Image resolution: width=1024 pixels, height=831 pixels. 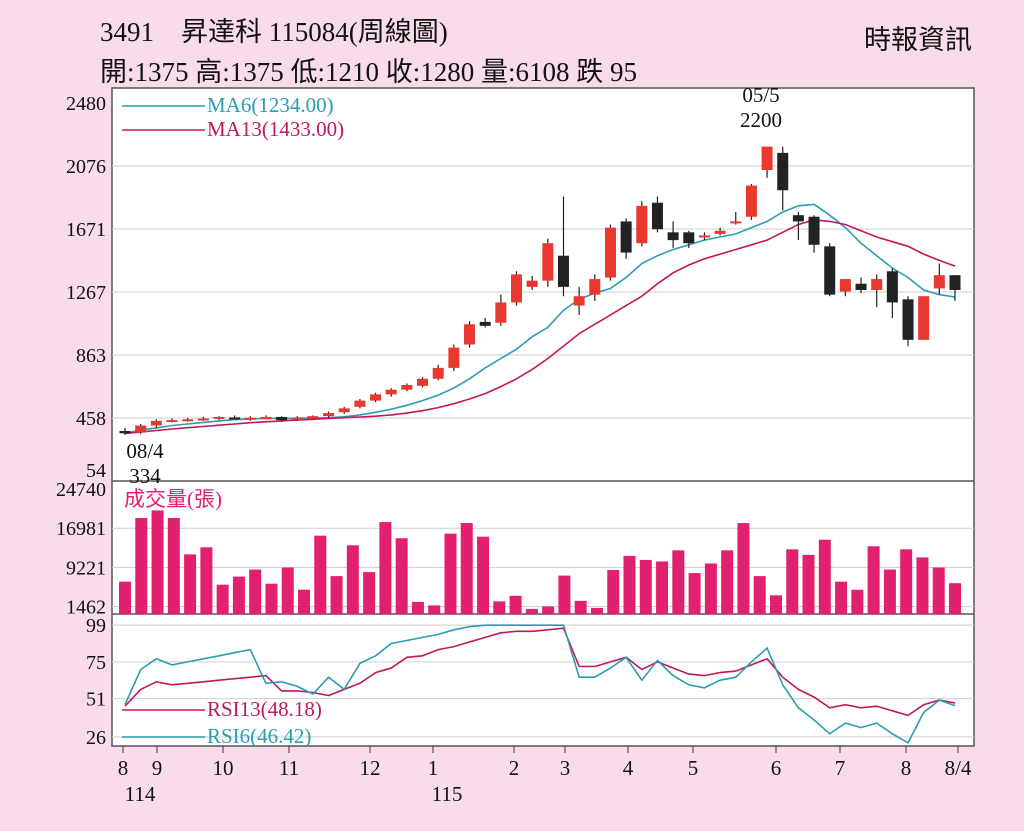 What do you see at coordinates (540, 684) in the screenshot?
I see `rsi-lines` at bounding box center [540, 684].